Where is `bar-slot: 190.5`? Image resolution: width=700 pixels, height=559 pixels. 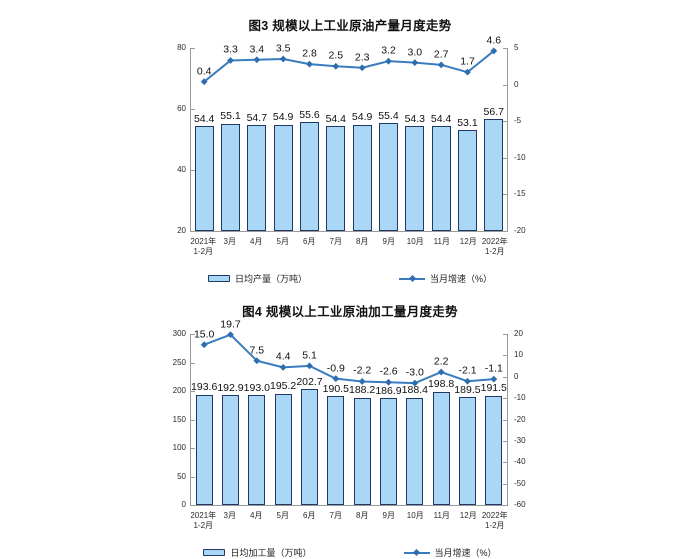 bar-slot: 190.5 is located at coordinates (336, 419).